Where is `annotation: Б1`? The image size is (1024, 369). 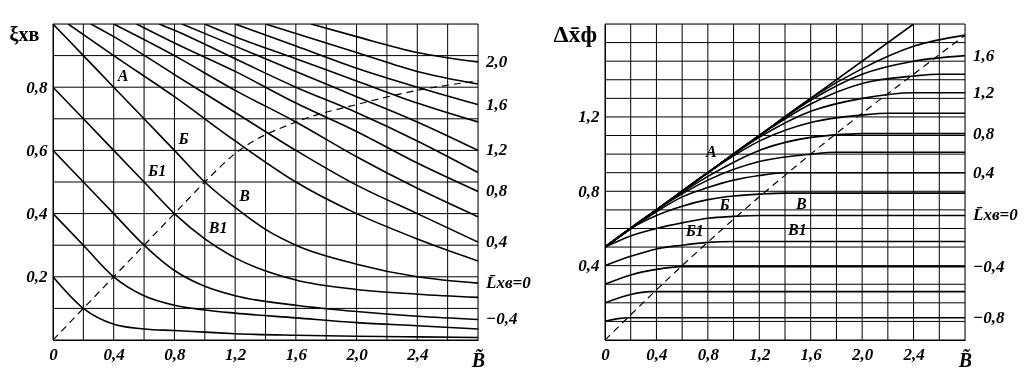
annotation: Б1 is located at coordinates (157, 170).